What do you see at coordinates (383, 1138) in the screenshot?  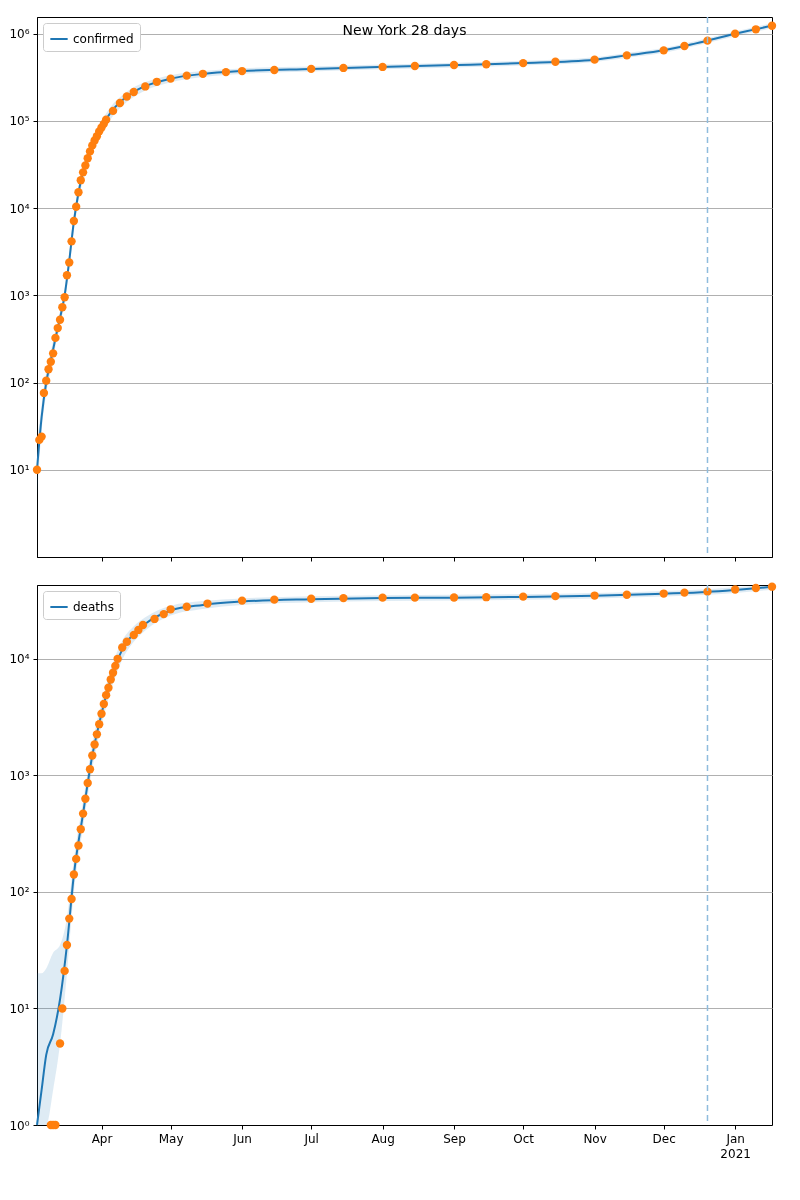 I see `x-tick-label: Aug` at bounding box center [383, 1138].